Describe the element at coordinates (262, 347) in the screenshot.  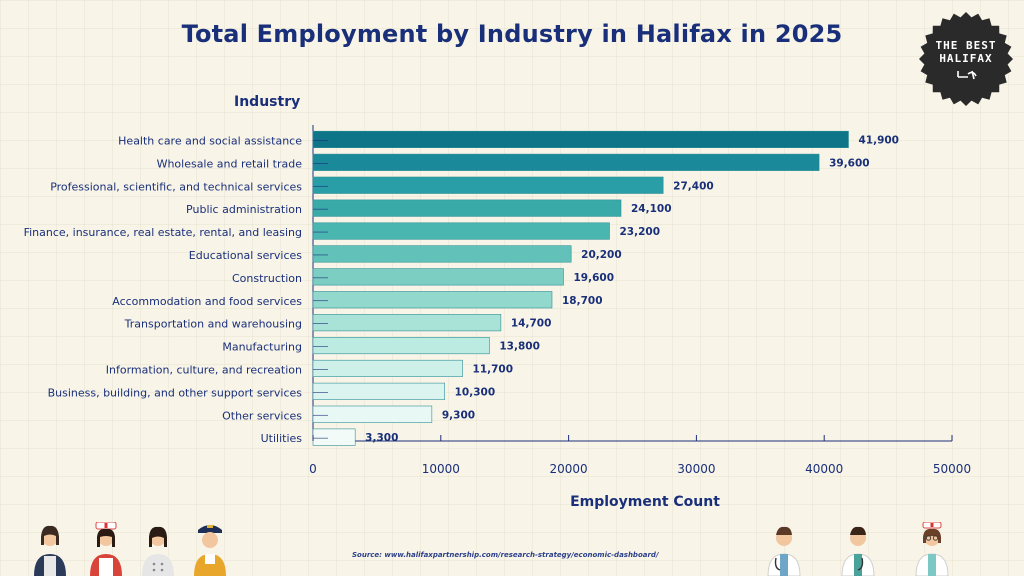
I see `category-label: Manufacturing` at that location.